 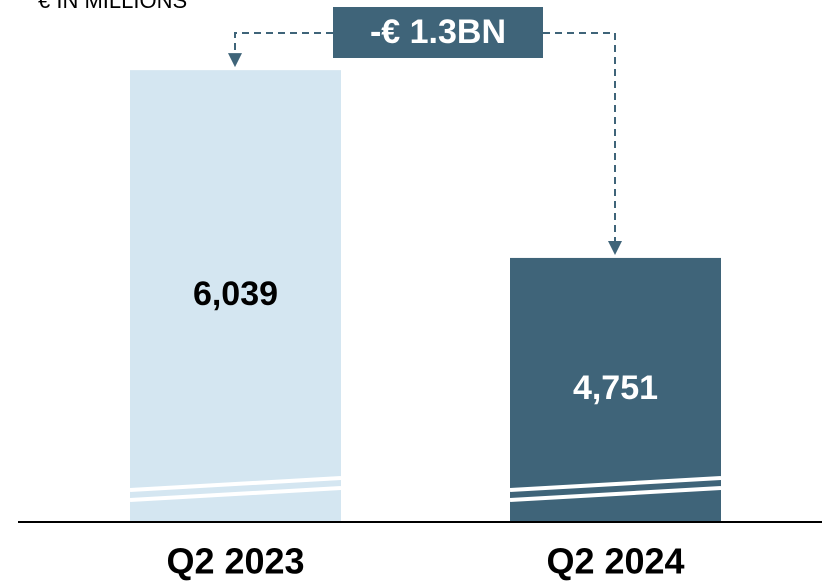 I want to click on x-tick-label: Q2 2024, so click(x=615, y=561).